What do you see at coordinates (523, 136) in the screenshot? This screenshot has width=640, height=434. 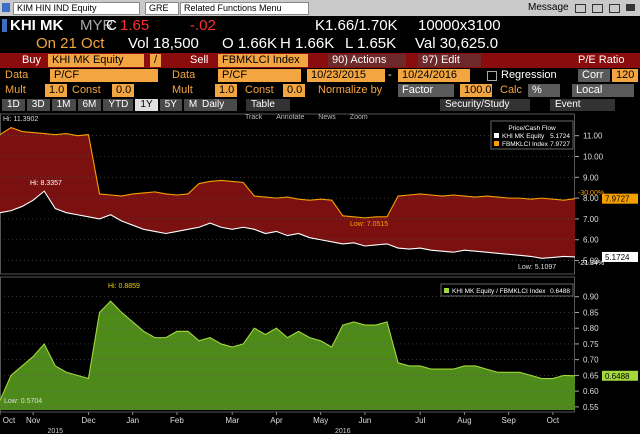 I see `legend-label: KHI MK Equity` at bounding box center [523, 136].